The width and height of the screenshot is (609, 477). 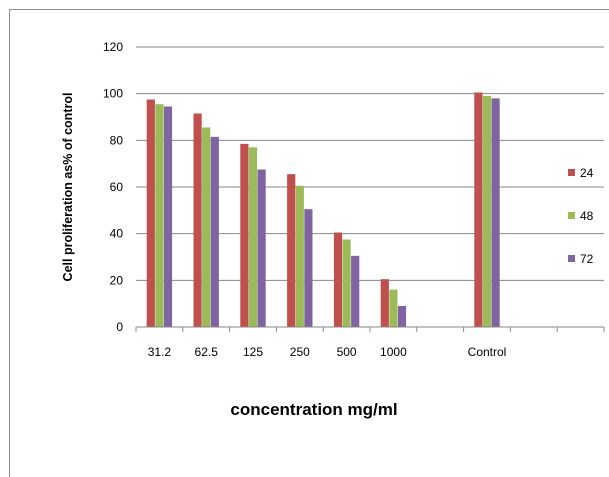 I want to click on x-tick-labels: 31.2 62.5 125 250 500 1000 Control, so click(x=327, y=352).